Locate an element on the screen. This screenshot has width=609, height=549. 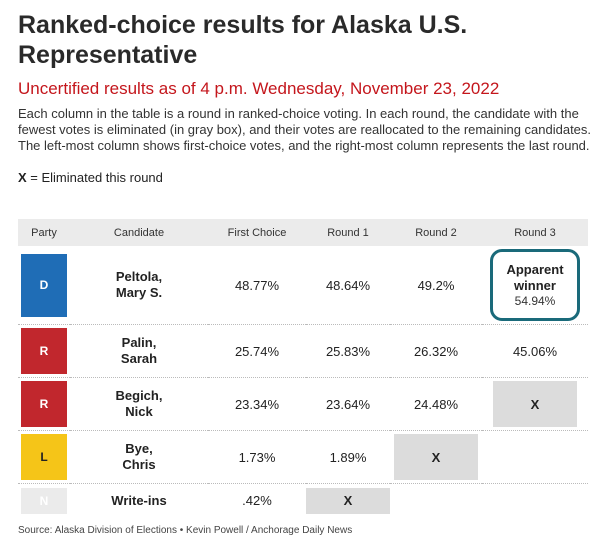
round3-value: 45.06% is located at coordinates (535, 351).